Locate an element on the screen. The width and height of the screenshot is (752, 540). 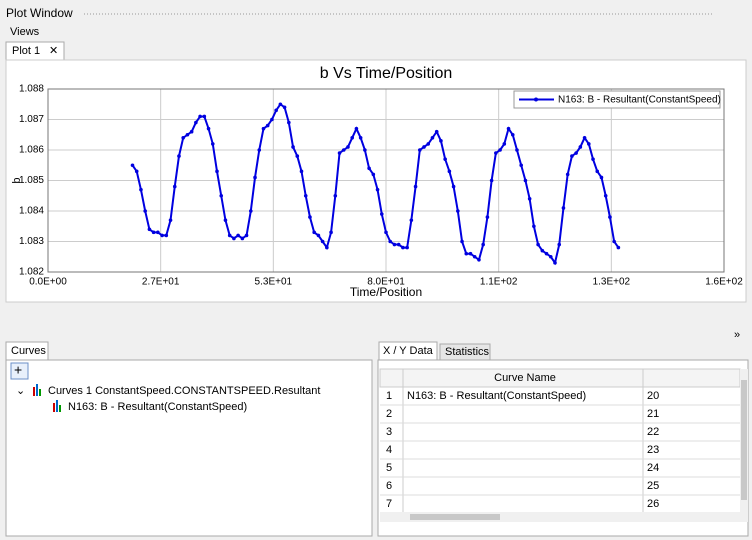
row-x-value: 22 is located at coordinates (653, 432).